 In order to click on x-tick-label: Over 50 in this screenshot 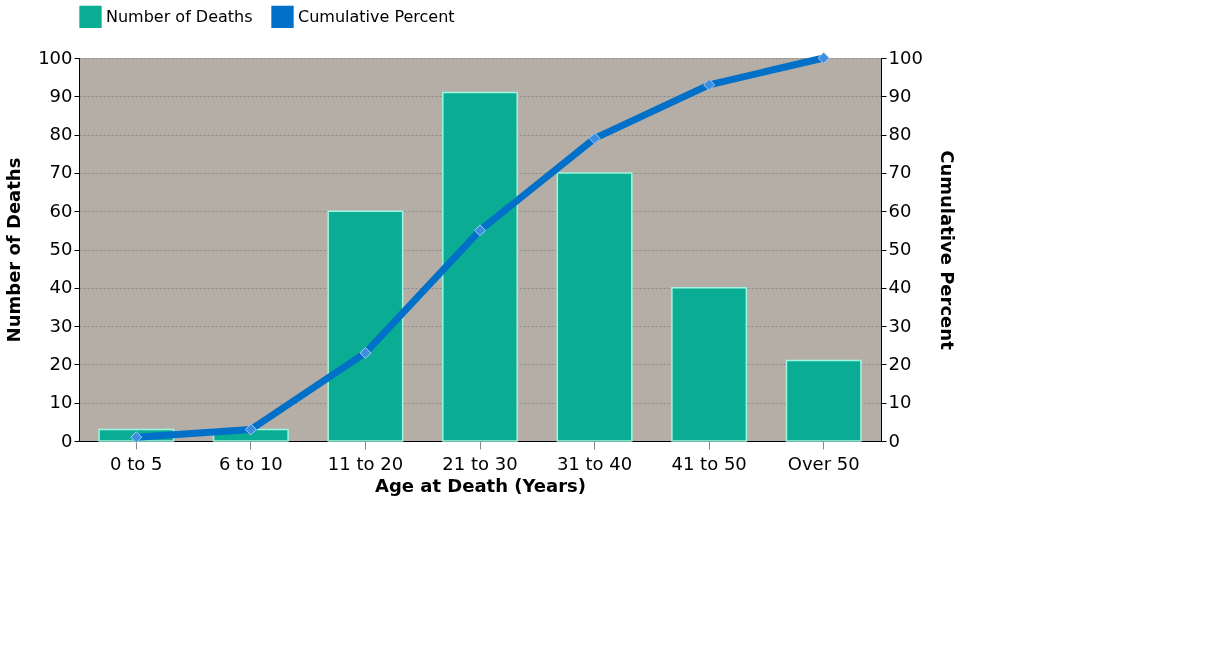, I will do `click(823, 463)`.